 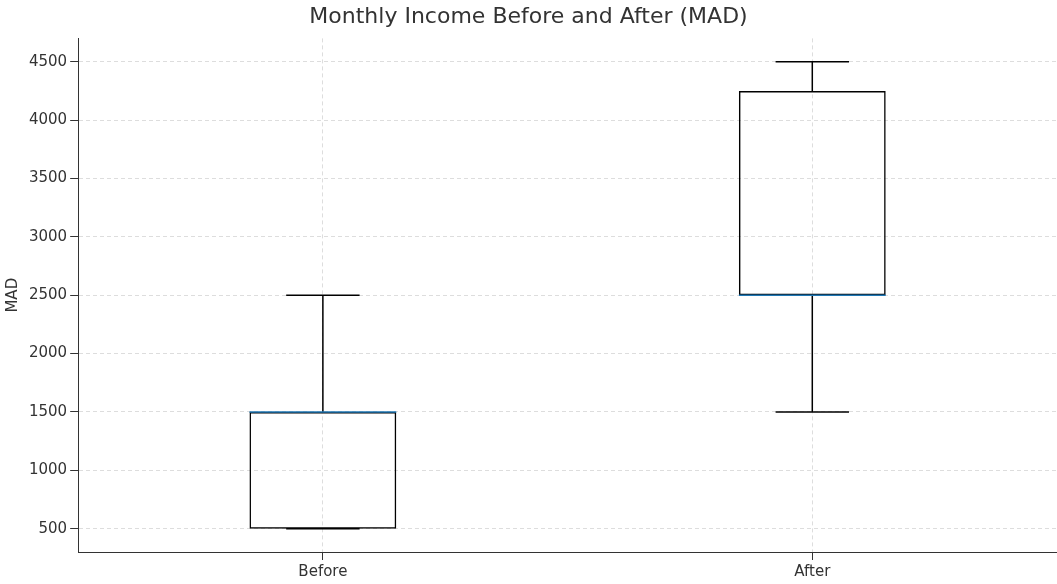 I want to click on x-tick-label: Before, so click(x=323, y=570).